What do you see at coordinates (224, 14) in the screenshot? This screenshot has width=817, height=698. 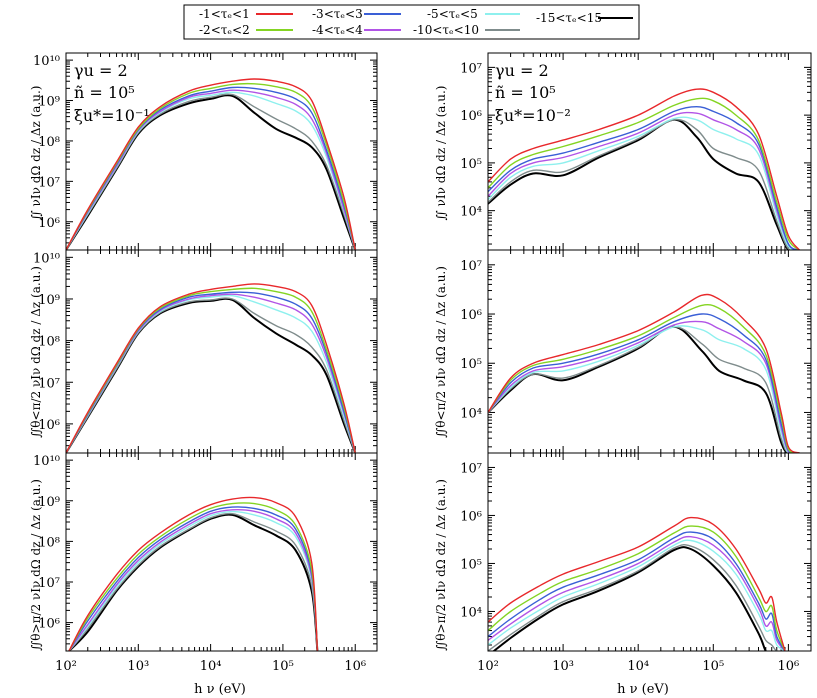 I see `legend-label: -1<τₑ<1` at bounding box center [224, 14].